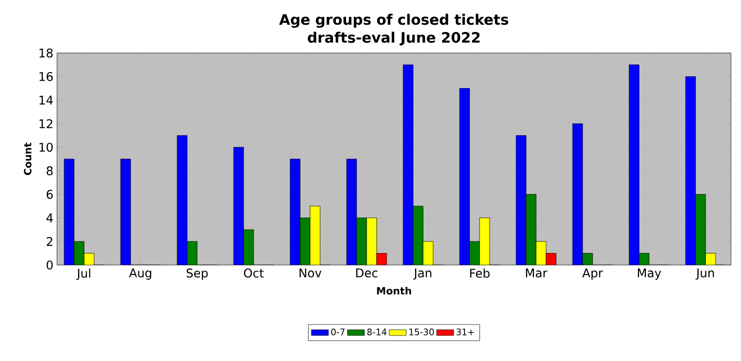 Image resolution: width=741 pixels, height=361 pixels. I want to click on y-tick-label: 18, so click(46, 53).